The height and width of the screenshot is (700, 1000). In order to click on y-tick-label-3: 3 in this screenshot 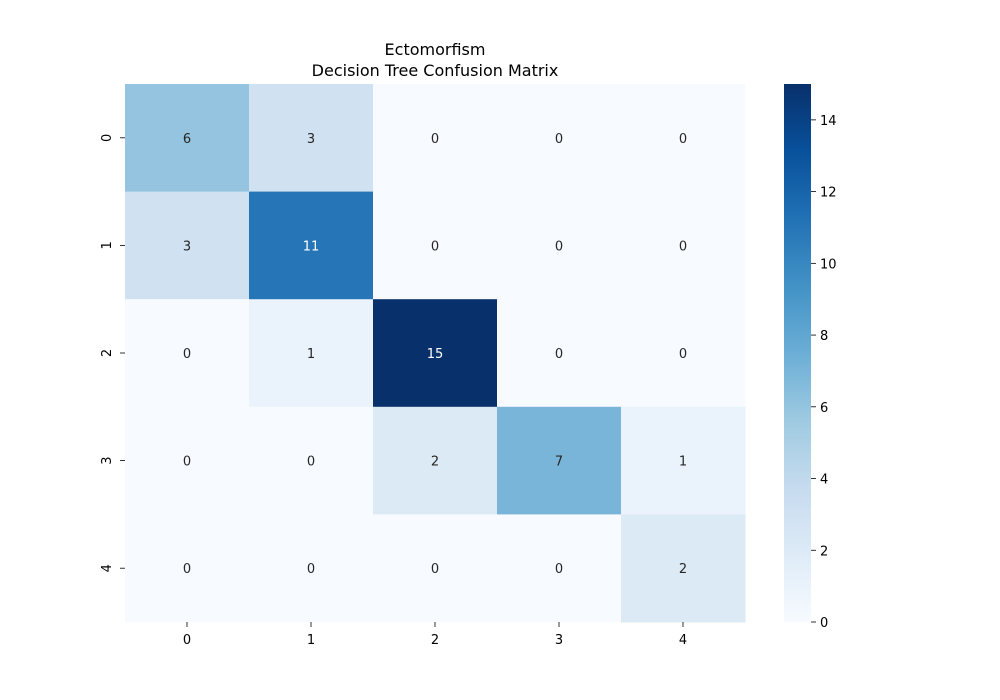, I will do `click(107, 460)`.